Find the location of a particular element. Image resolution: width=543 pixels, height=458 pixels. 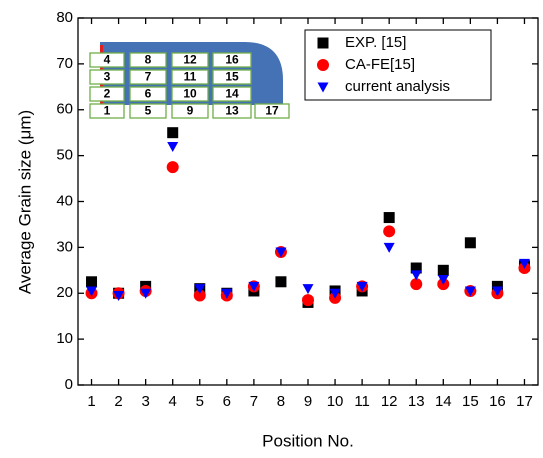

inset-label: 13 is located at coordinates (232, 111).